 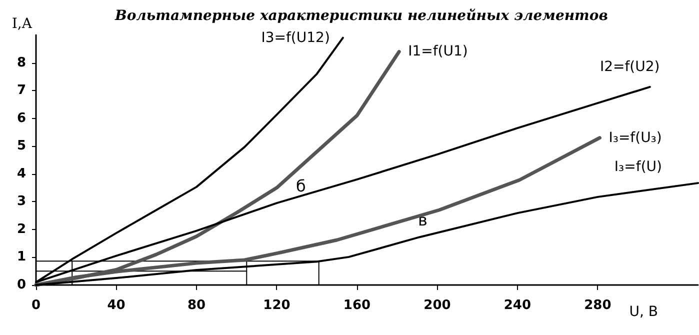 What do you see at coordinates (643, 312) in the screenshot?
I see `x-axis-title: U, B` at bounding box center [643, 312].